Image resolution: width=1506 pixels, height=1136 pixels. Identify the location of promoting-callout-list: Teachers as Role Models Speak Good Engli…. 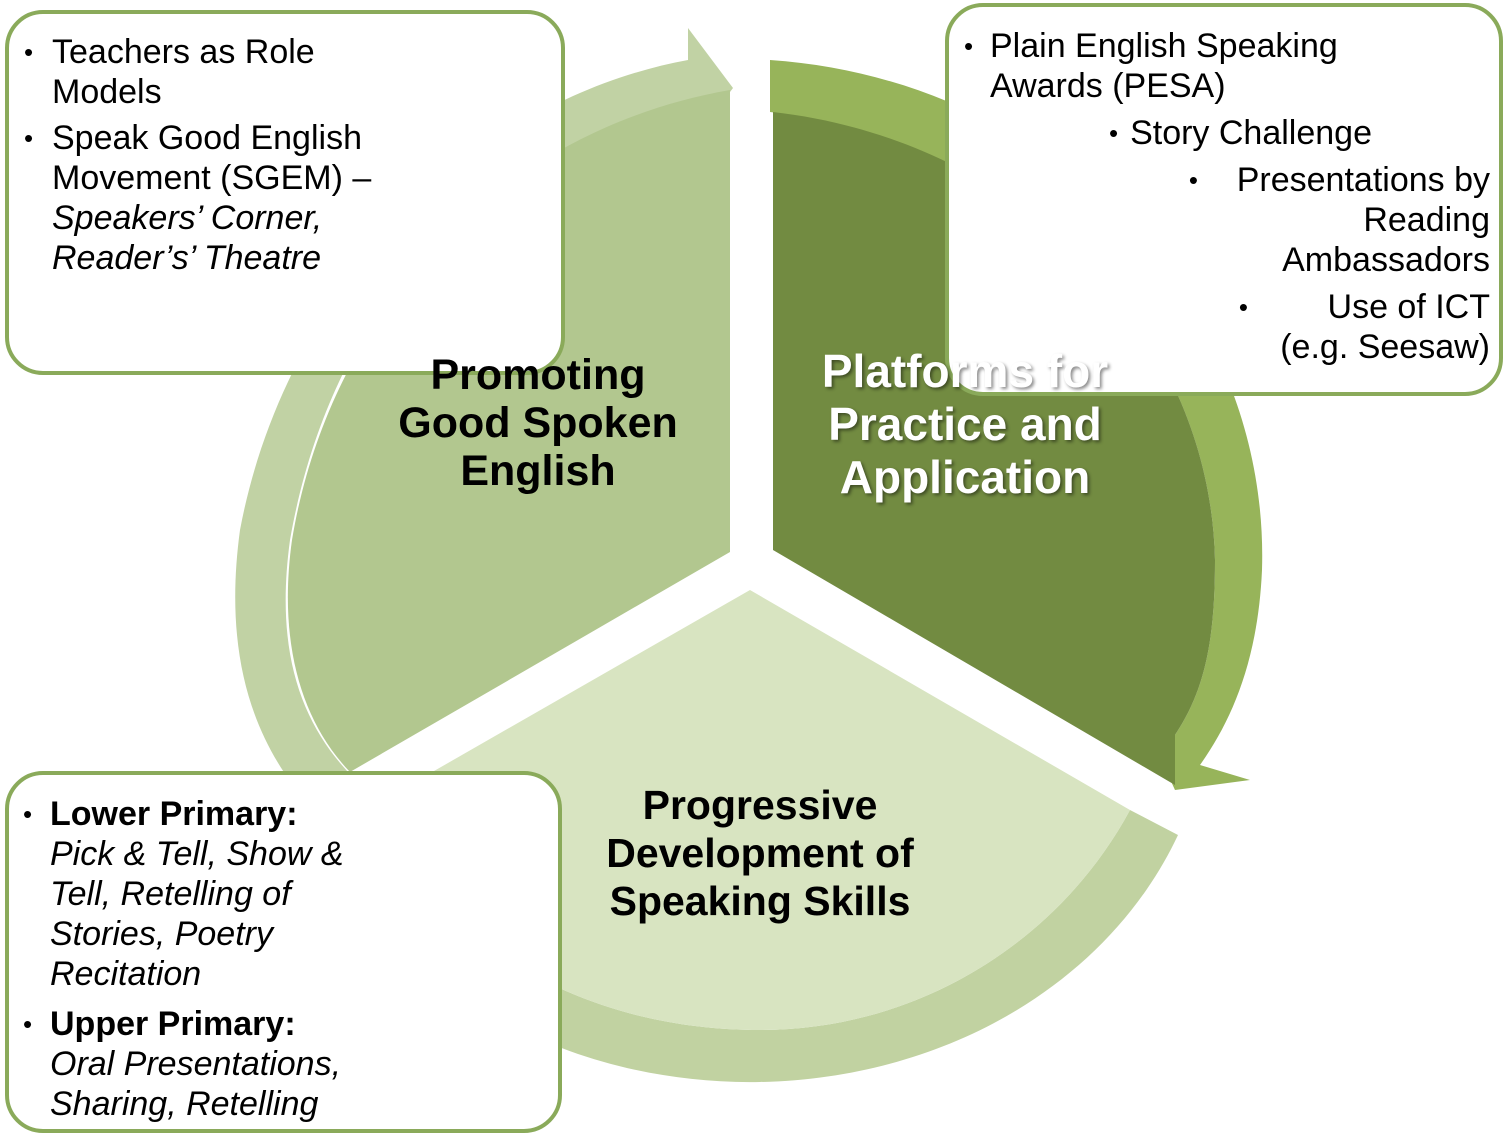
(218, 158).